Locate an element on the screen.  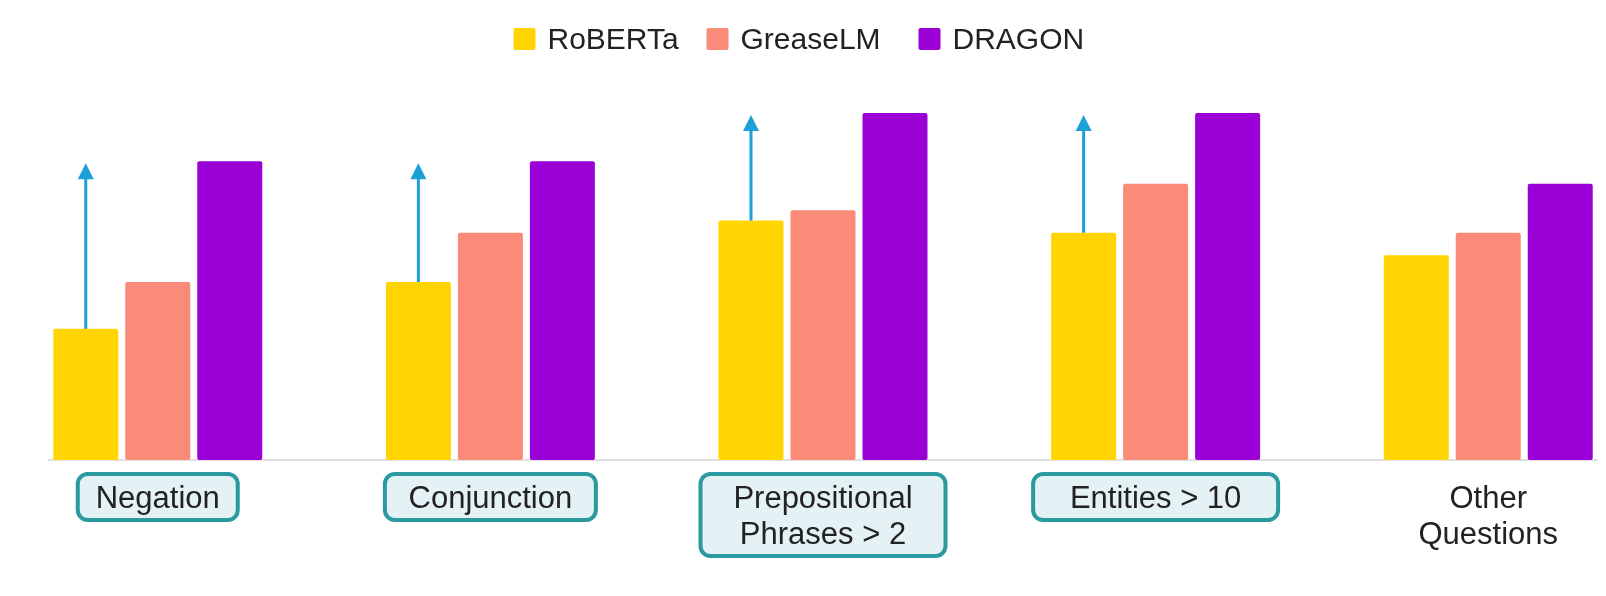
x-tick-label: Negation is located at coordinates (157, 497).